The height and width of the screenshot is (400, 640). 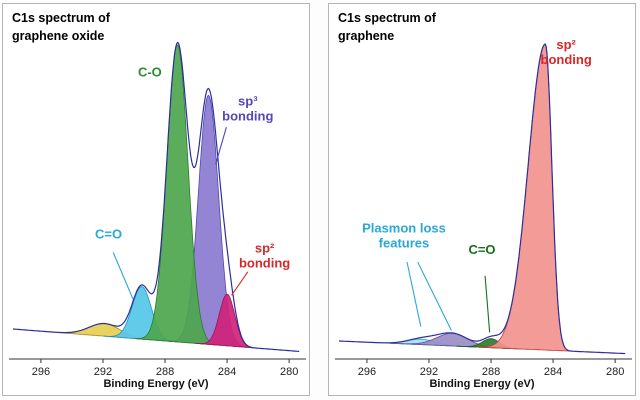 I want to click on annotation-label-plasmon-loss: Plasmon loss, so click(x=404, y=228).